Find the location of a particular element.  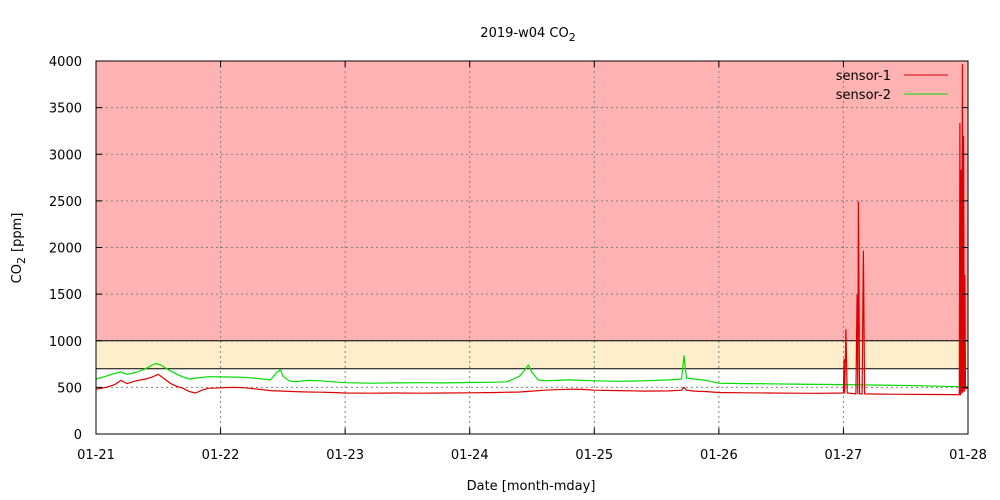

y-tick-label-5: 2500 is located at coordinates (65, 202).